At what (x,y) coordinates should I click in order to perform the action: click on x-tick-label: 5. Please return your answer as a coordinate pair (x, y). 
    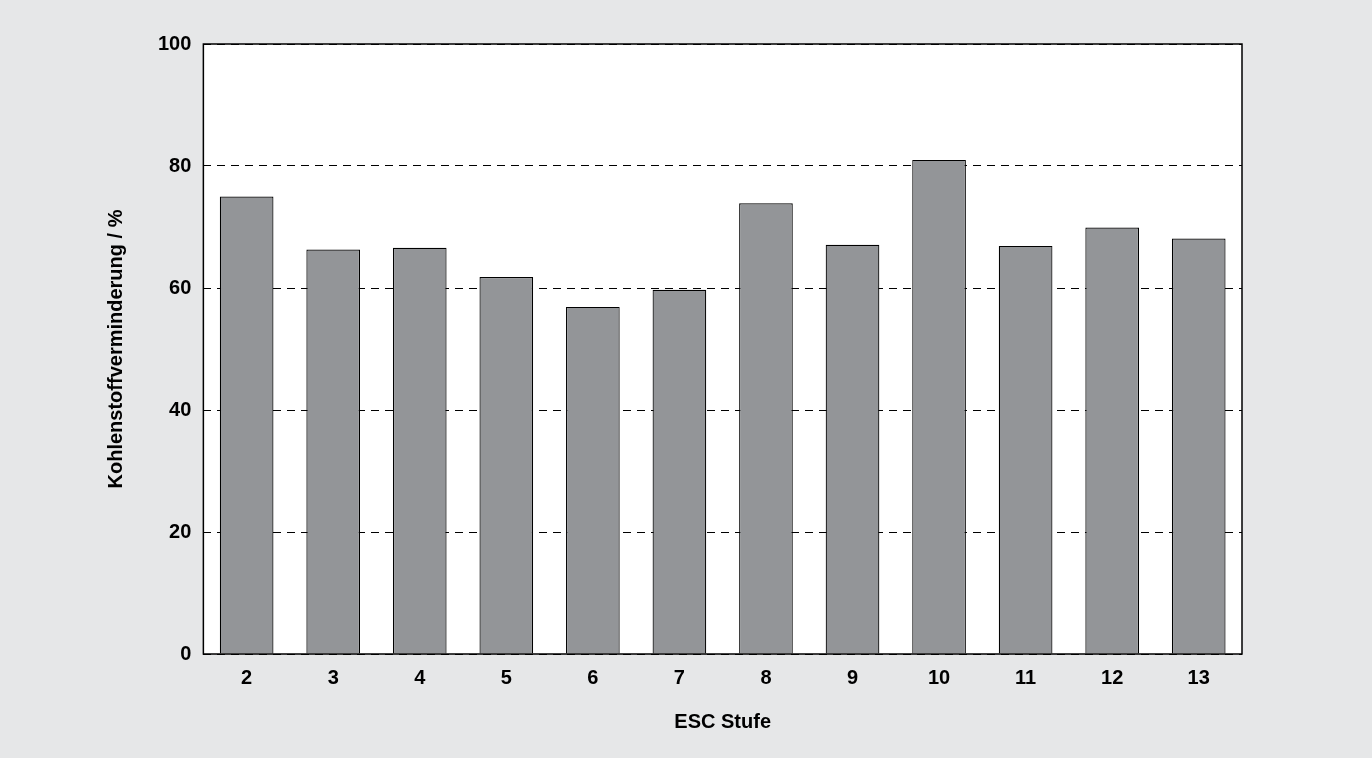
    Looking at the image, I should click on (506, 676).